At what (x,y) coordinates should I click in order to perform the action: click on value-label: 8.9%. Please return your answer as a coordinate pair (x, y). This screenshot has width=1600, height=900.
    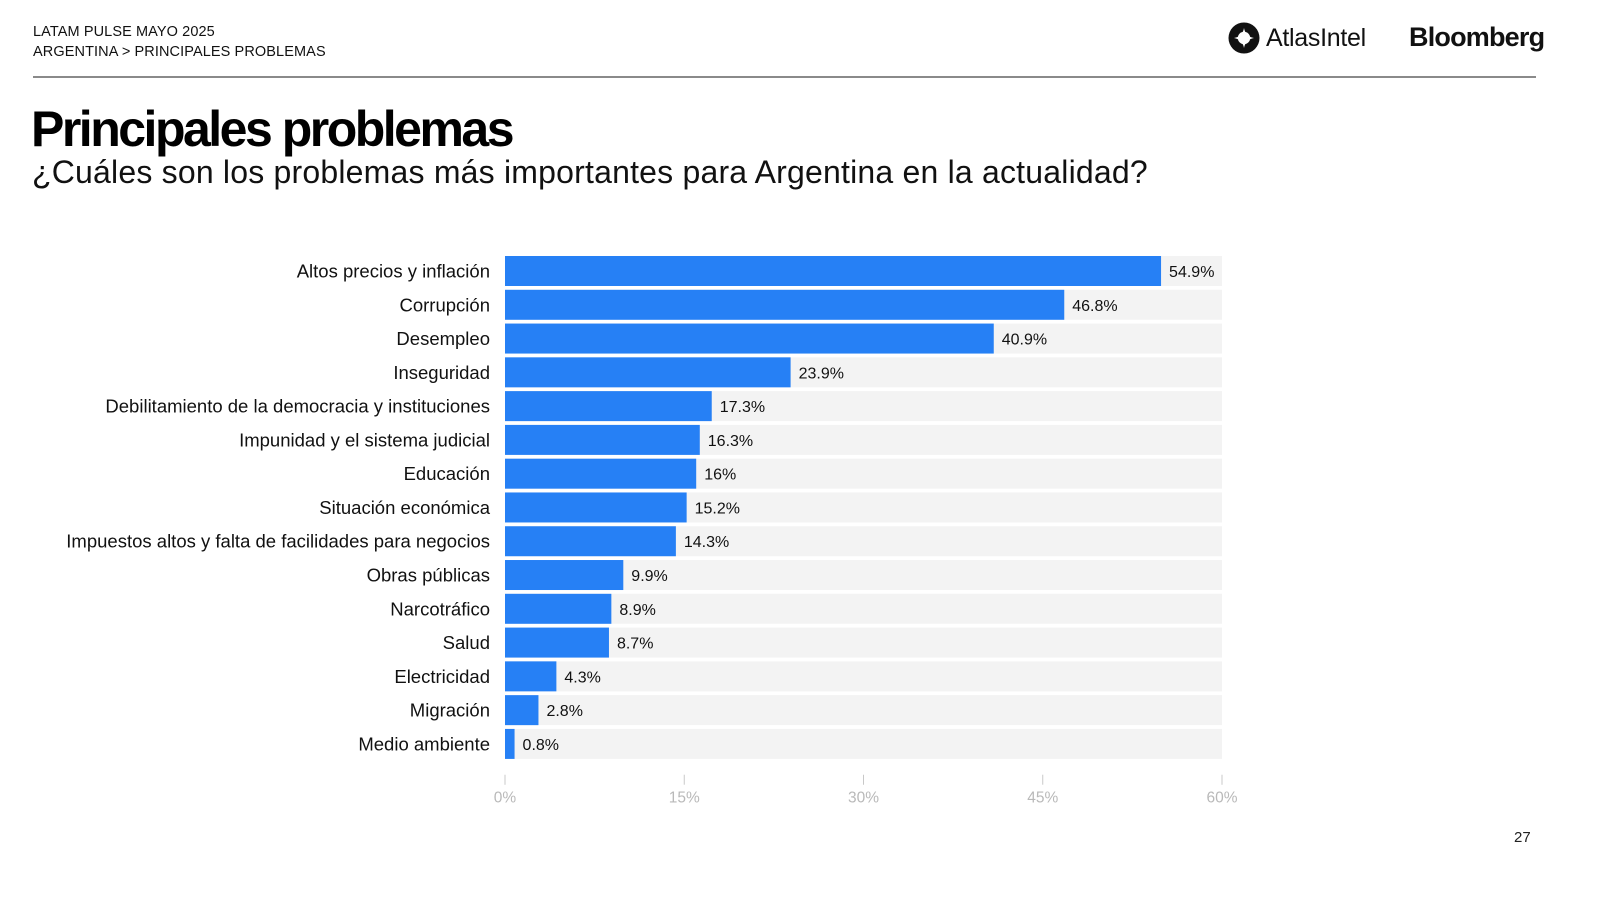
    Looking at the image, I should click on (637, 610).